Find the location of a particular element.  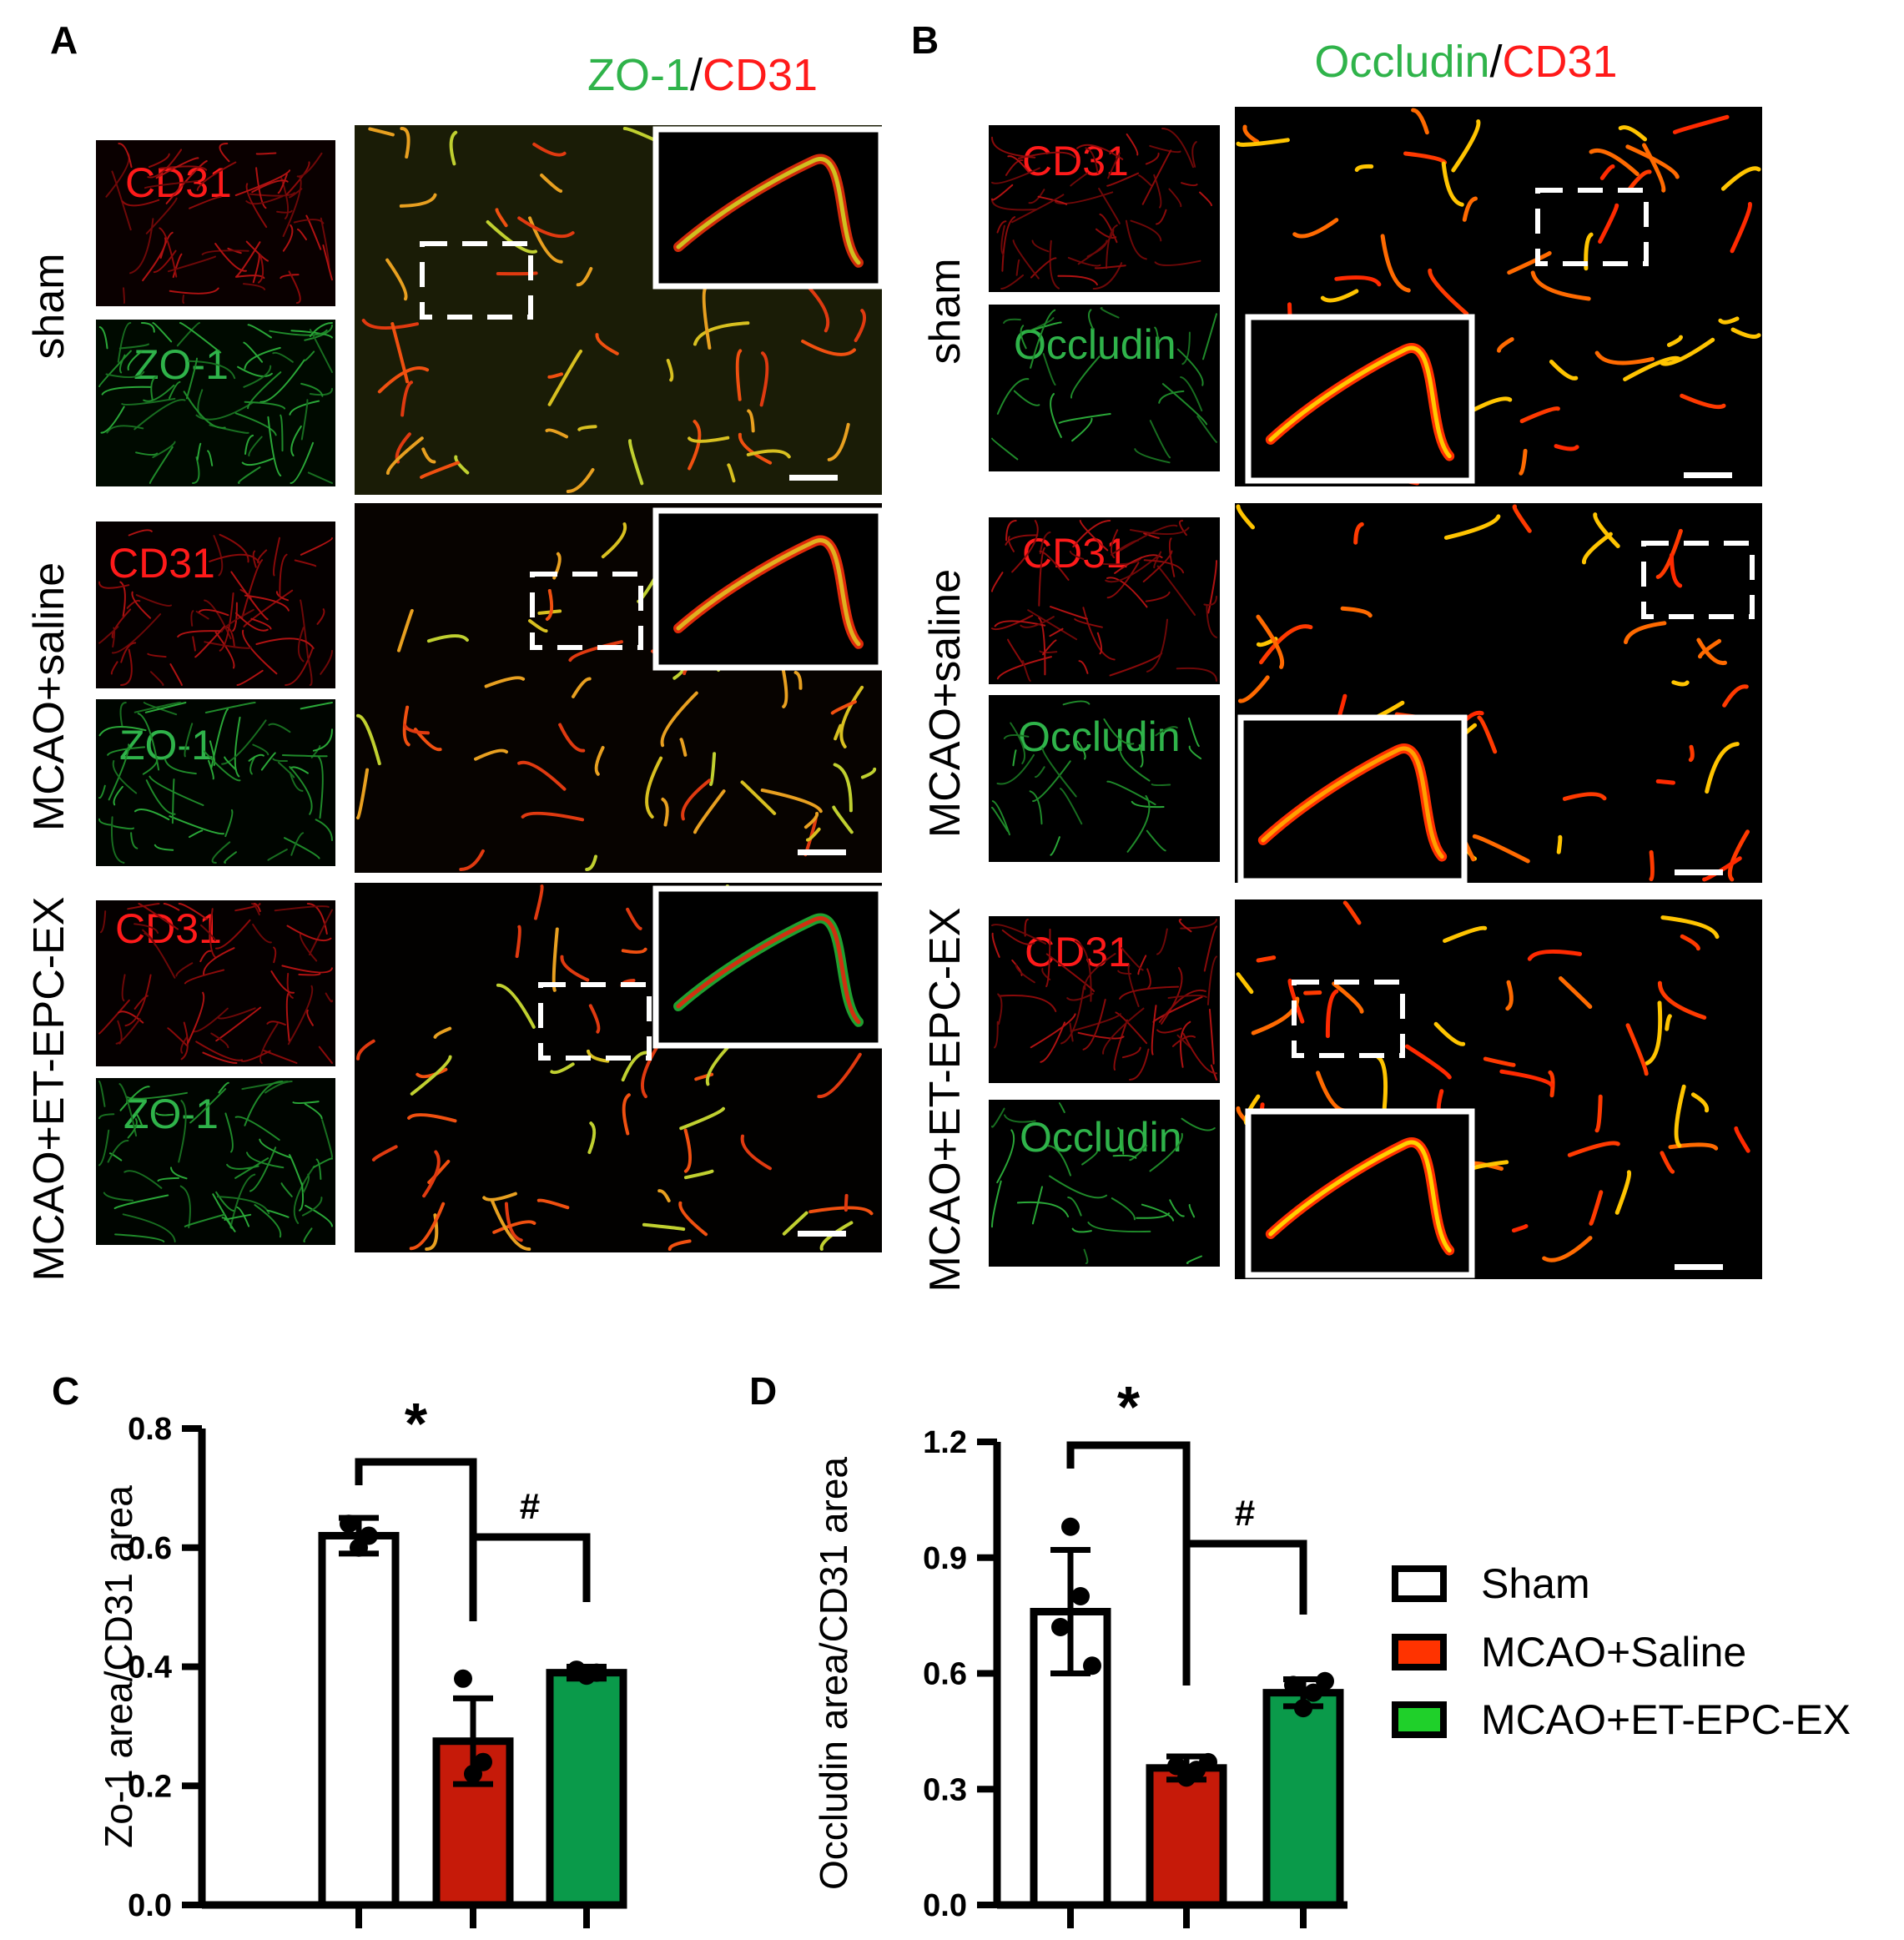

row-labels-a: sham MCAO+saline MCAO+ET-EPC-EX is located at coordinates (49, 767).